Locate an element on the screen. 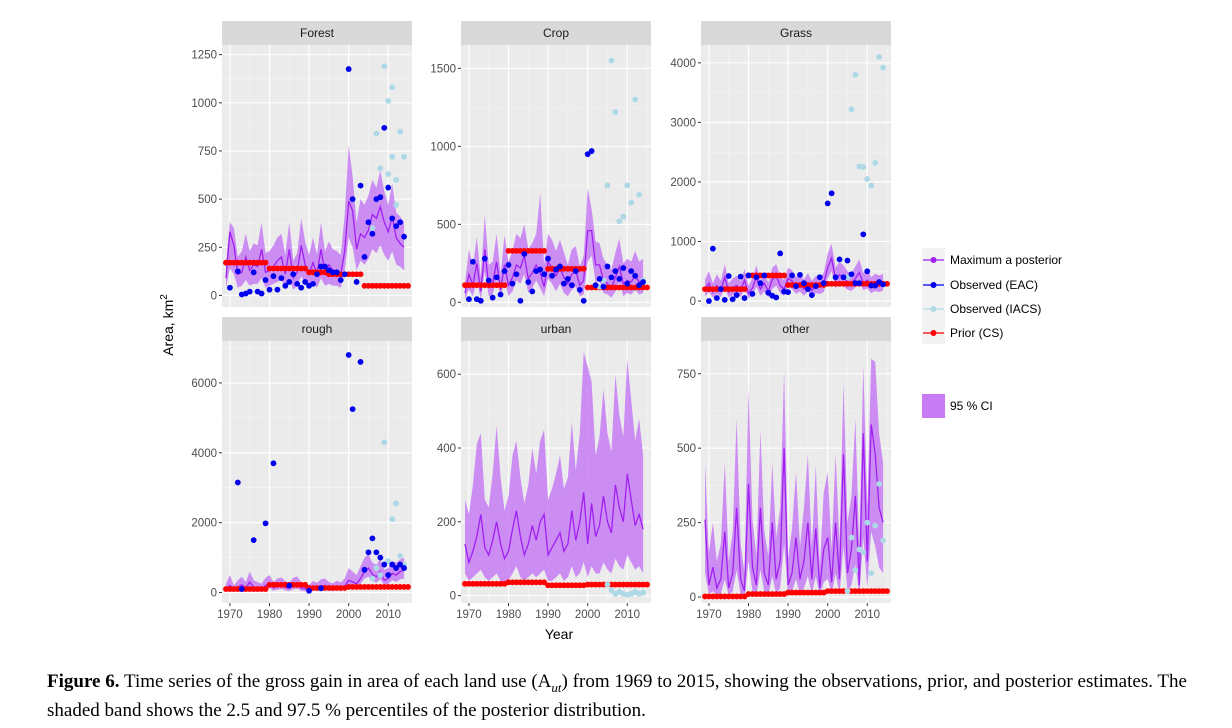  legend-label-map: Maximum a posterior is located at coordinates (1006, 260).